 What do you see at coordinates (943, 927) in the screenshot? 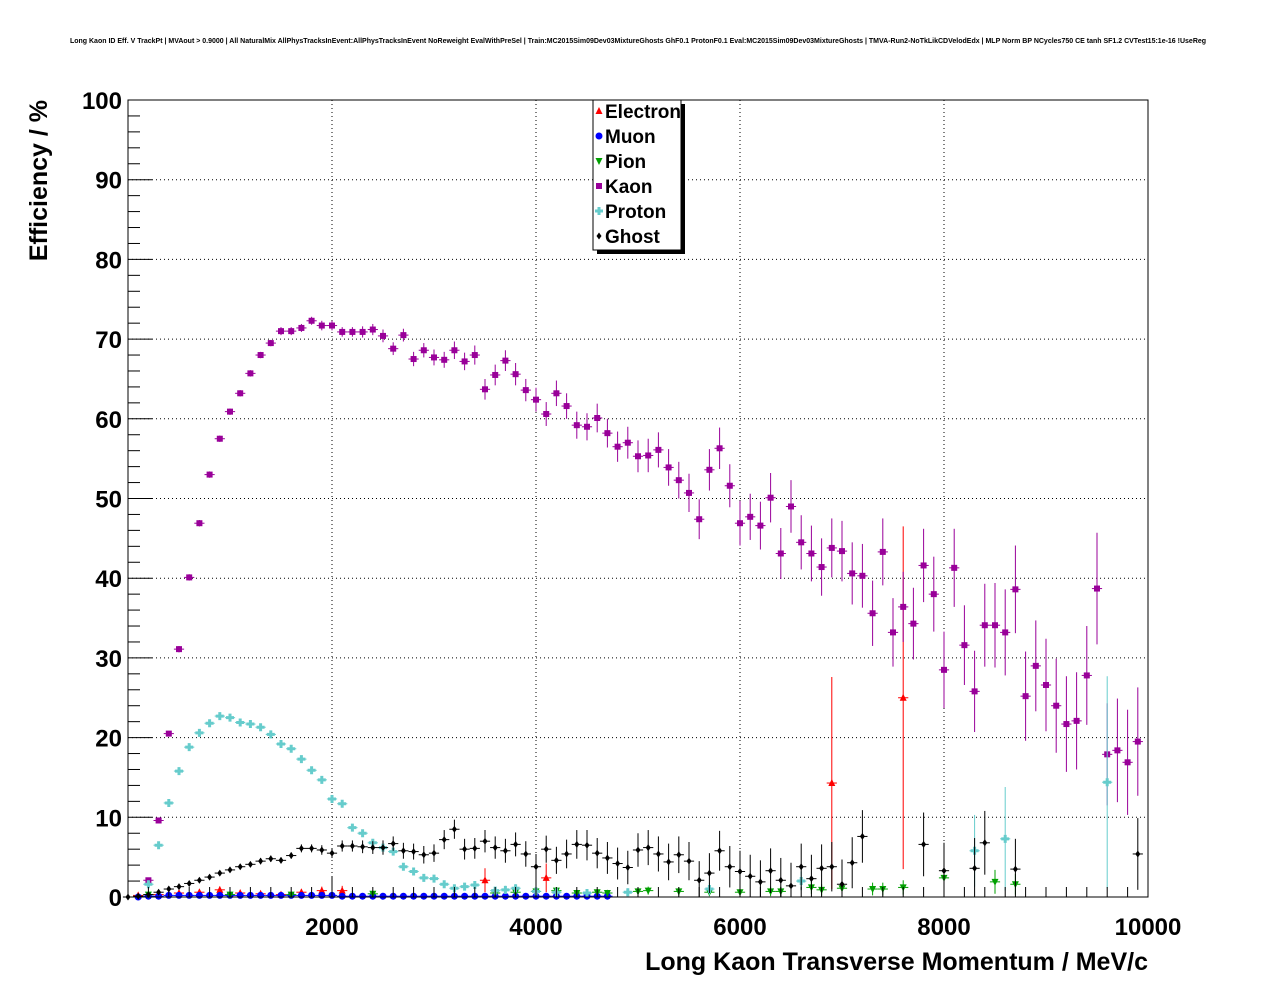
I see `x-tick-label: 8000` at bounding box center [943, 927].